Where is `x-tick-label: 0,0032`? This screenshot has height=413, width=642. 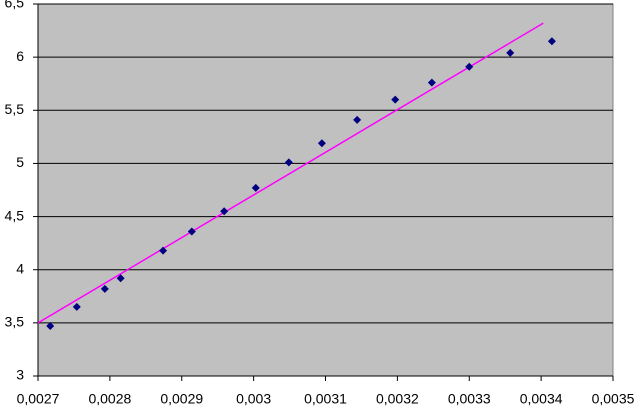 x-tick-label: 0,0032 is located at coordinates (397, 399).